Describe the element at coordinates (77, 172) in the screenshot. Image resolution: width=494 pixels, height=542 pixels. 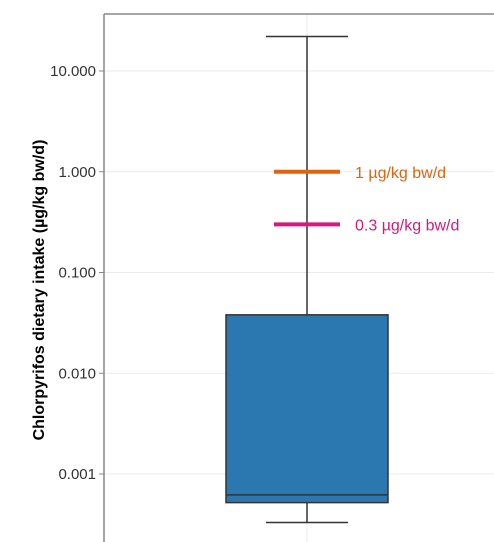
I see `y-tick-label: 1.000` at that location.